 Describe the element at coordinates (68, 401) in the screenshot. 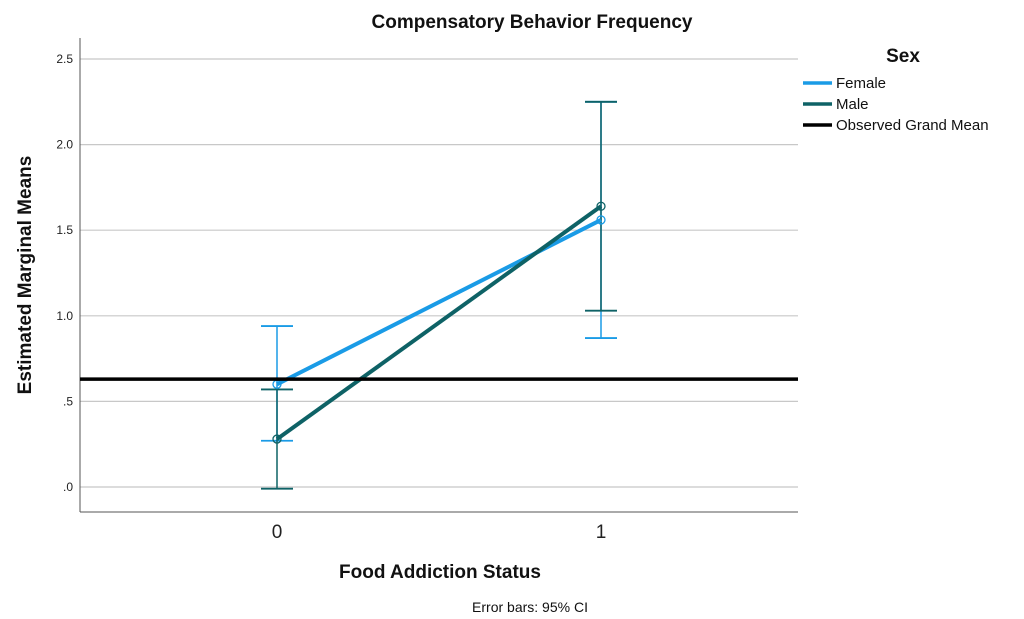

I see `y-tick-label: .5` at that location.